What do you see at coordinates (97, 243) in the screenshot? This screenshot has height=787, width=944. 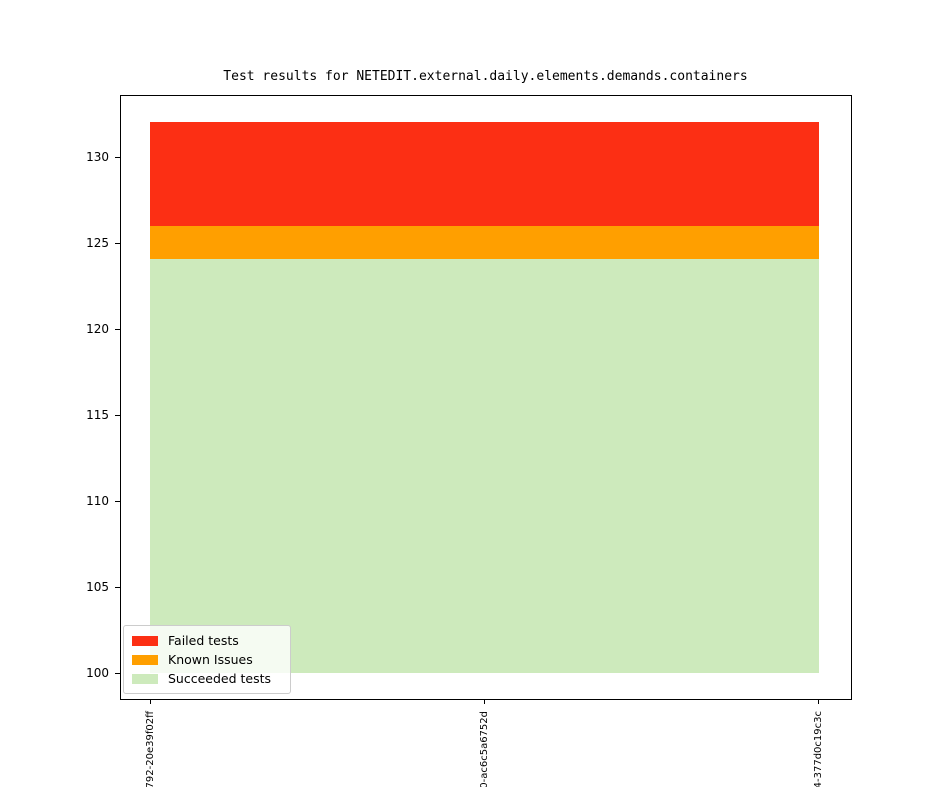 I see `y-tick-label-125: 125` at bounding box center [97, 243].